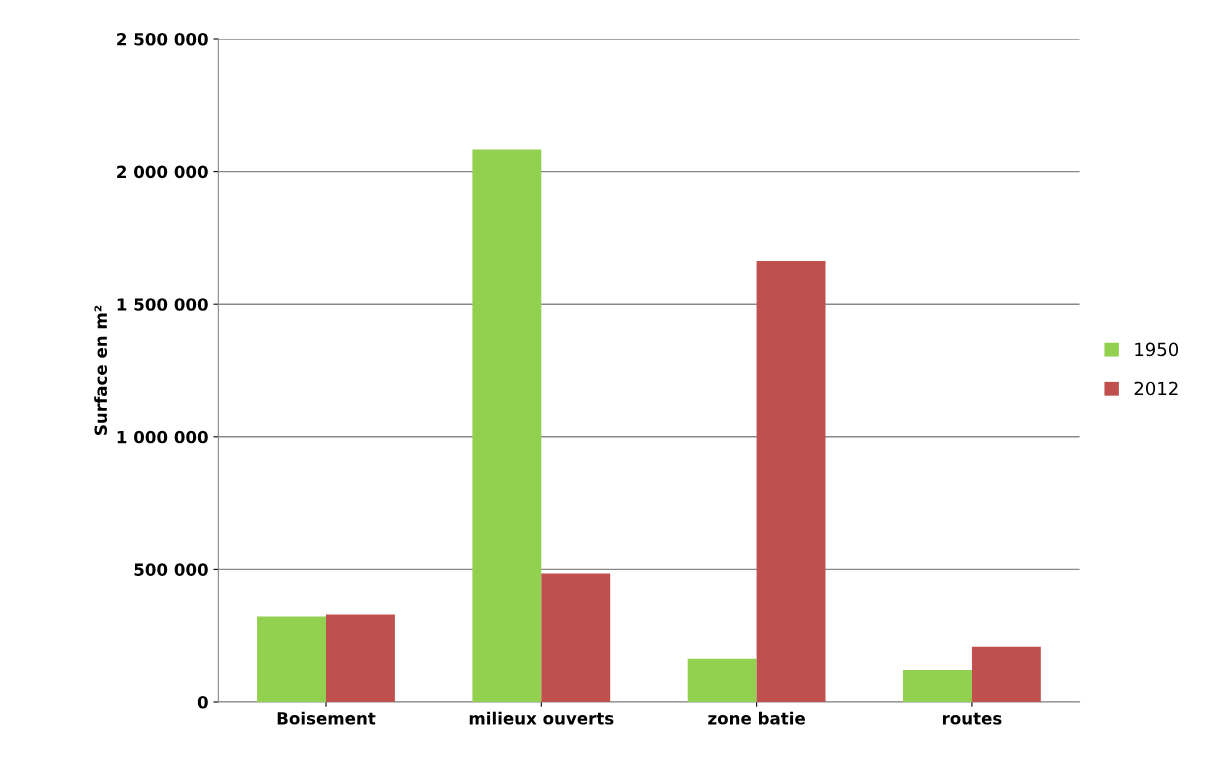 This screenshot has height=780, width=1213. I want to click on x-tick-label: Boisement, so click(326, 718).